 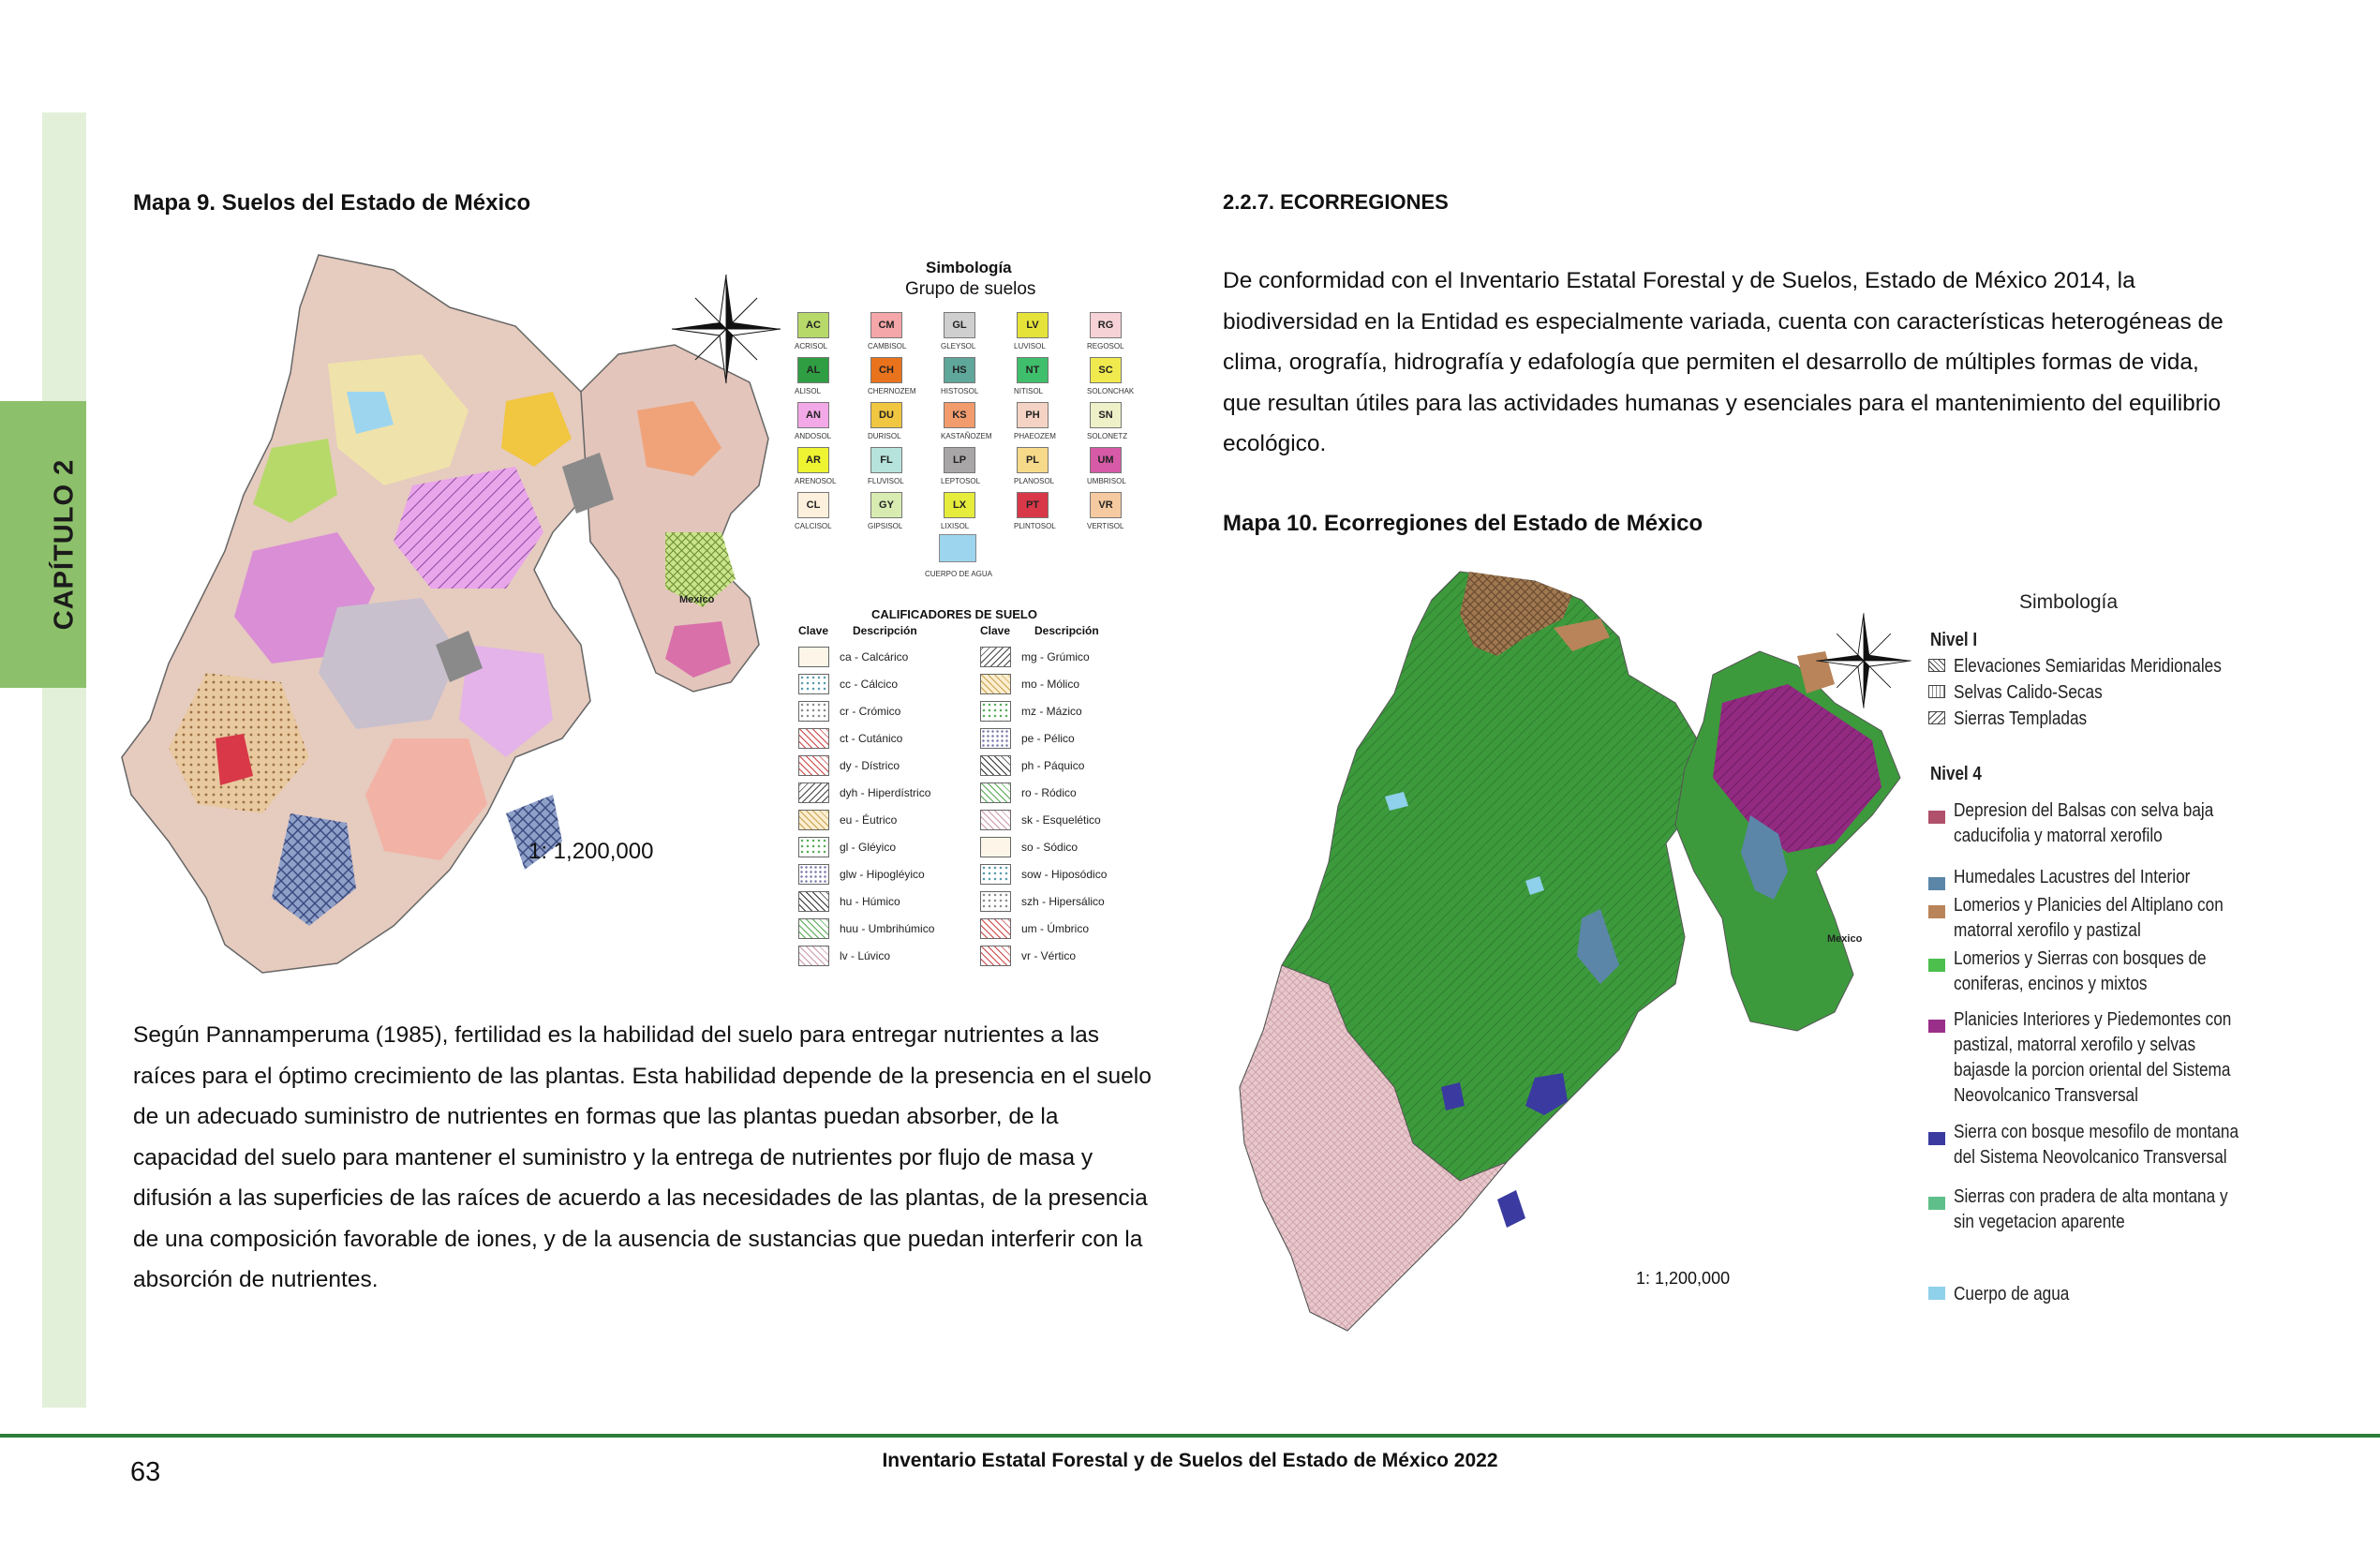 What do you see at coordinates (887, 821) in the screenshot?
I see `qualifier-item: eu - Éutrico` at bounding box center [887, 821].